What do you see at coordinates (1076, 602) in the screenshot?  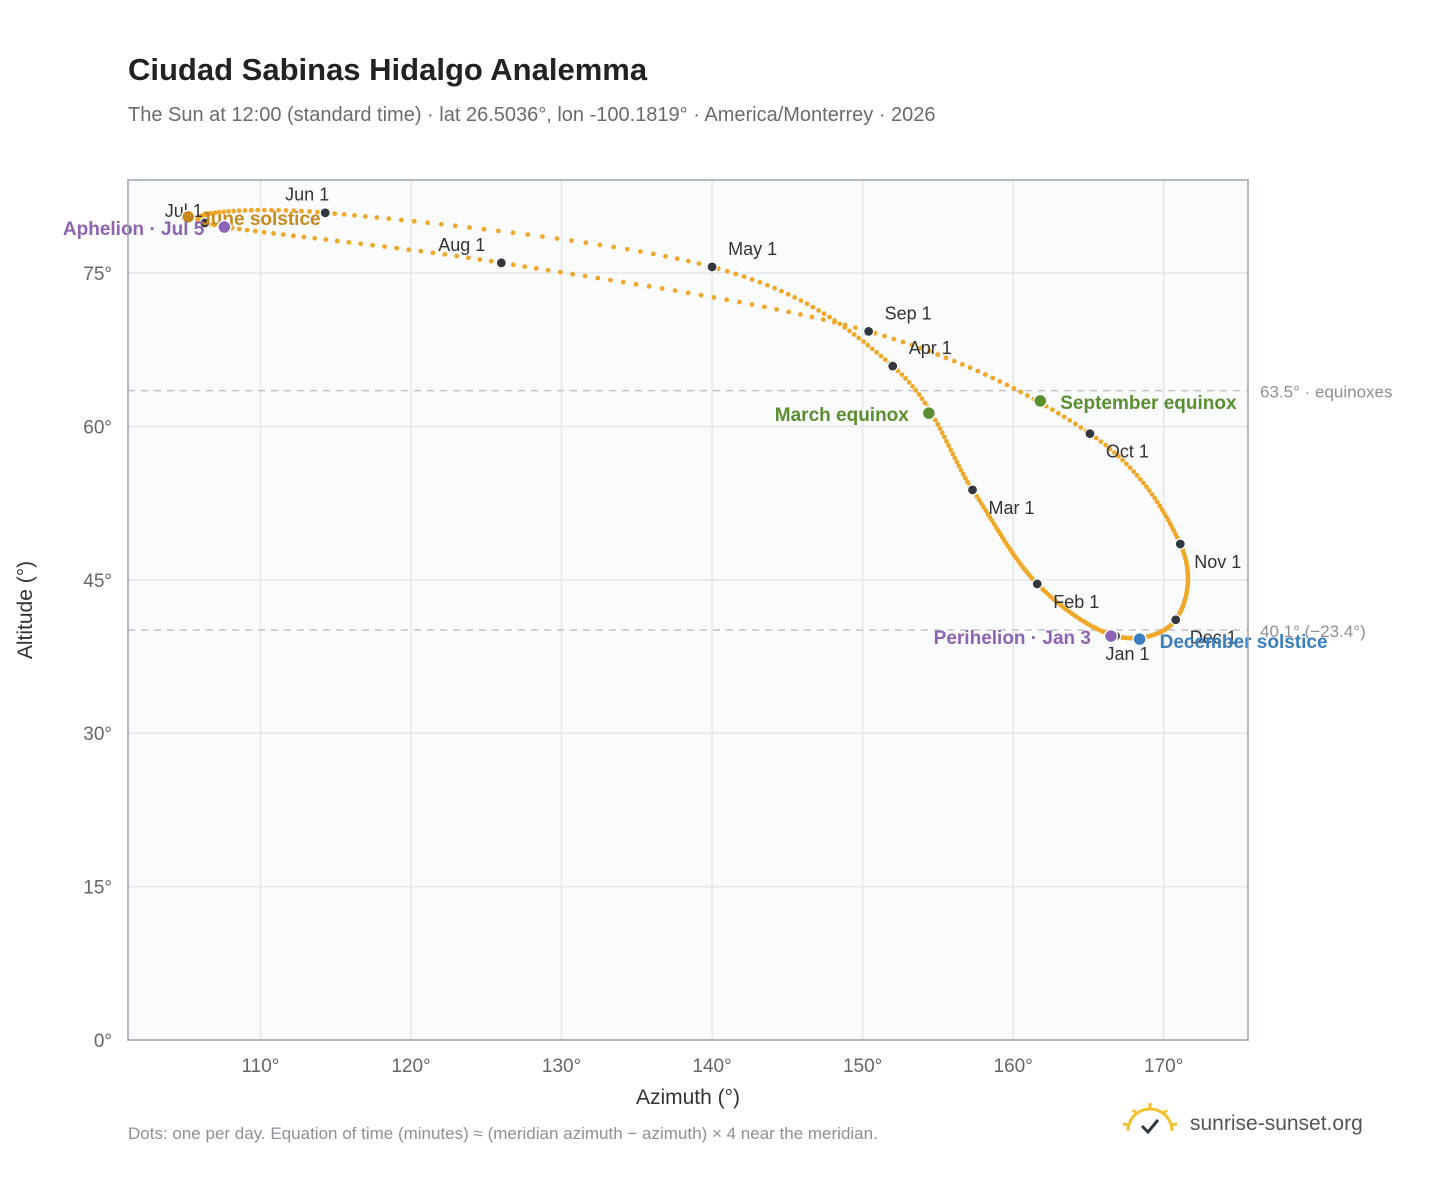 I see `month-marker-label: Feb 1` at bounding box center [1076, 602].